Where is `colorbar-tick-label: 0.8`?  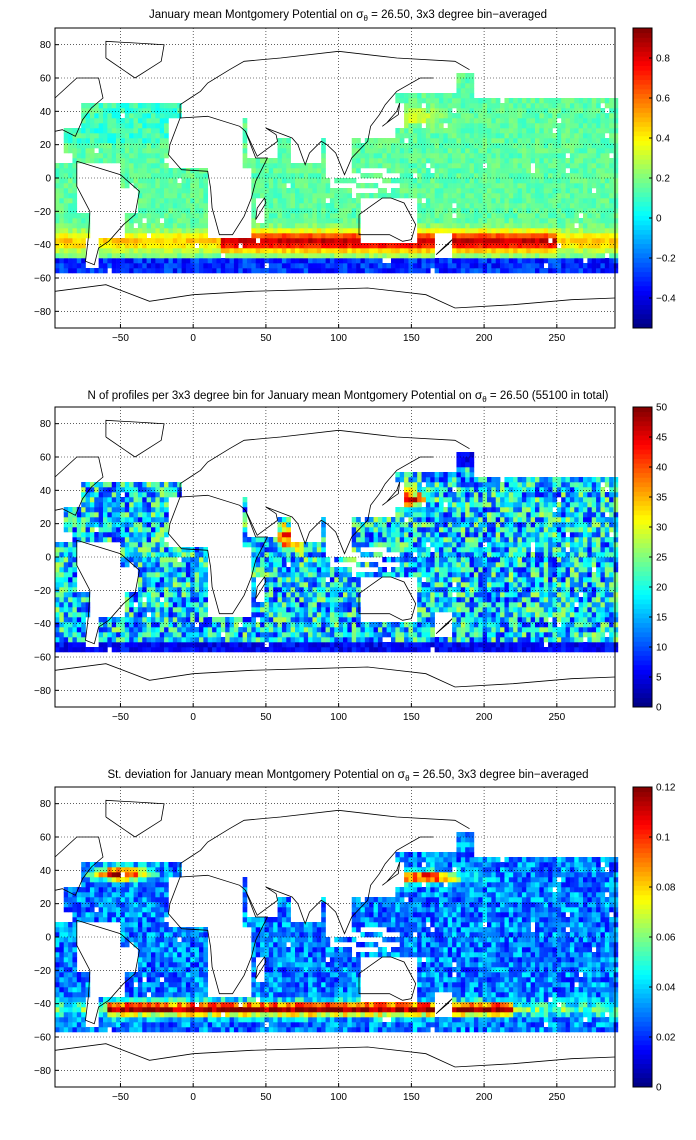 colorbar-tick-label: 0.8 is located at coordinates (663, 59).